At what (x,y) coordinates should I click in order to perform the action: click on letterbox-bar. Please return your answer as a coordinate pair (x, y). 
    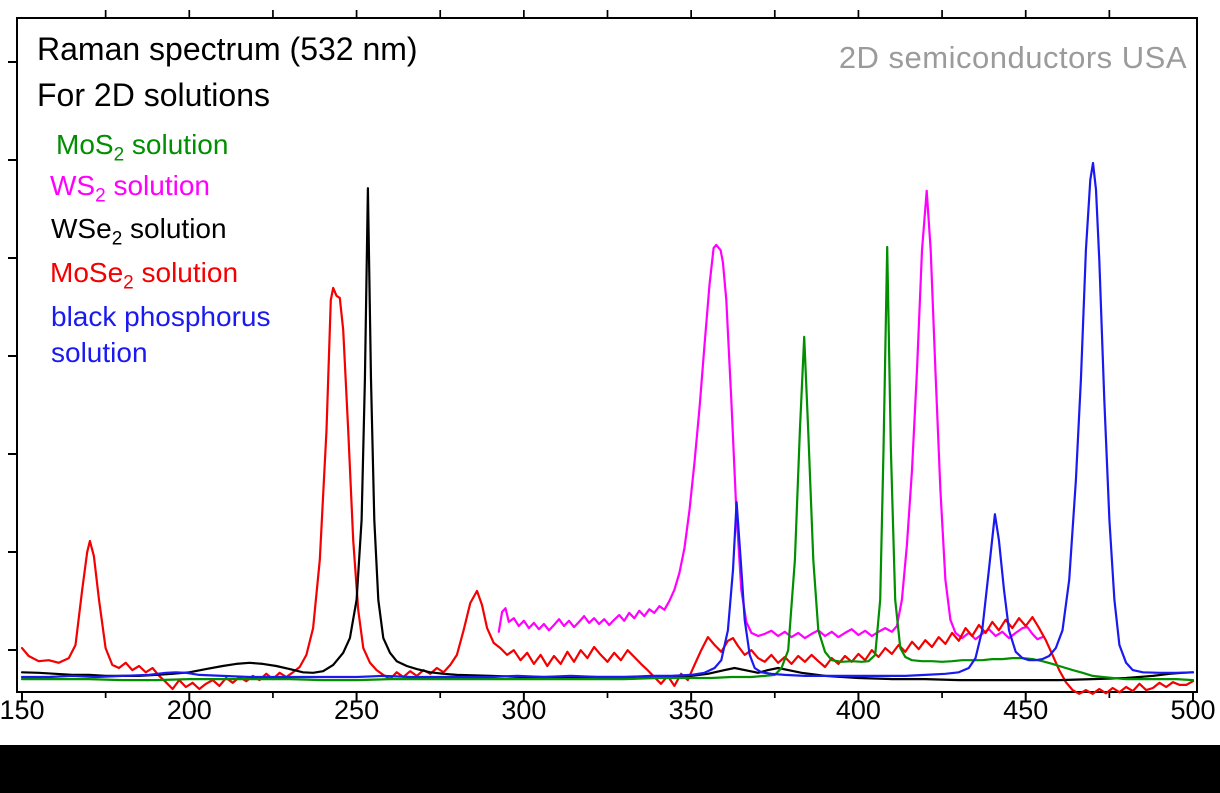
    Looking at the image, I should click on (610, 769).